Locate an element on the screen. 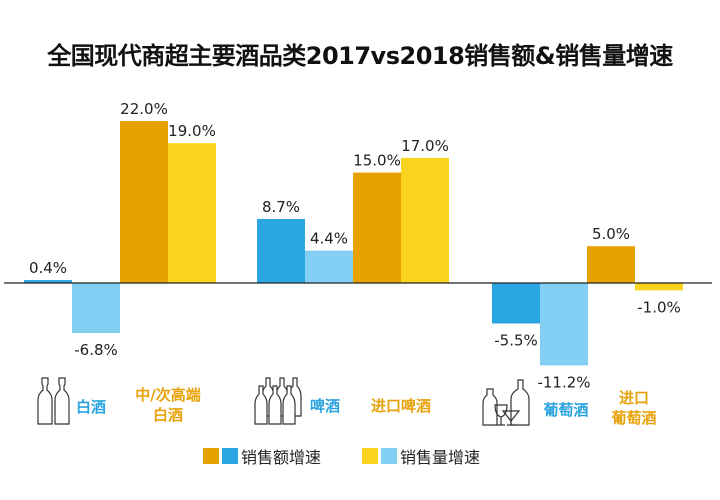 This screenshot has width=720, height=500. data-label: 17.0% is located at coordinates (425, 146).